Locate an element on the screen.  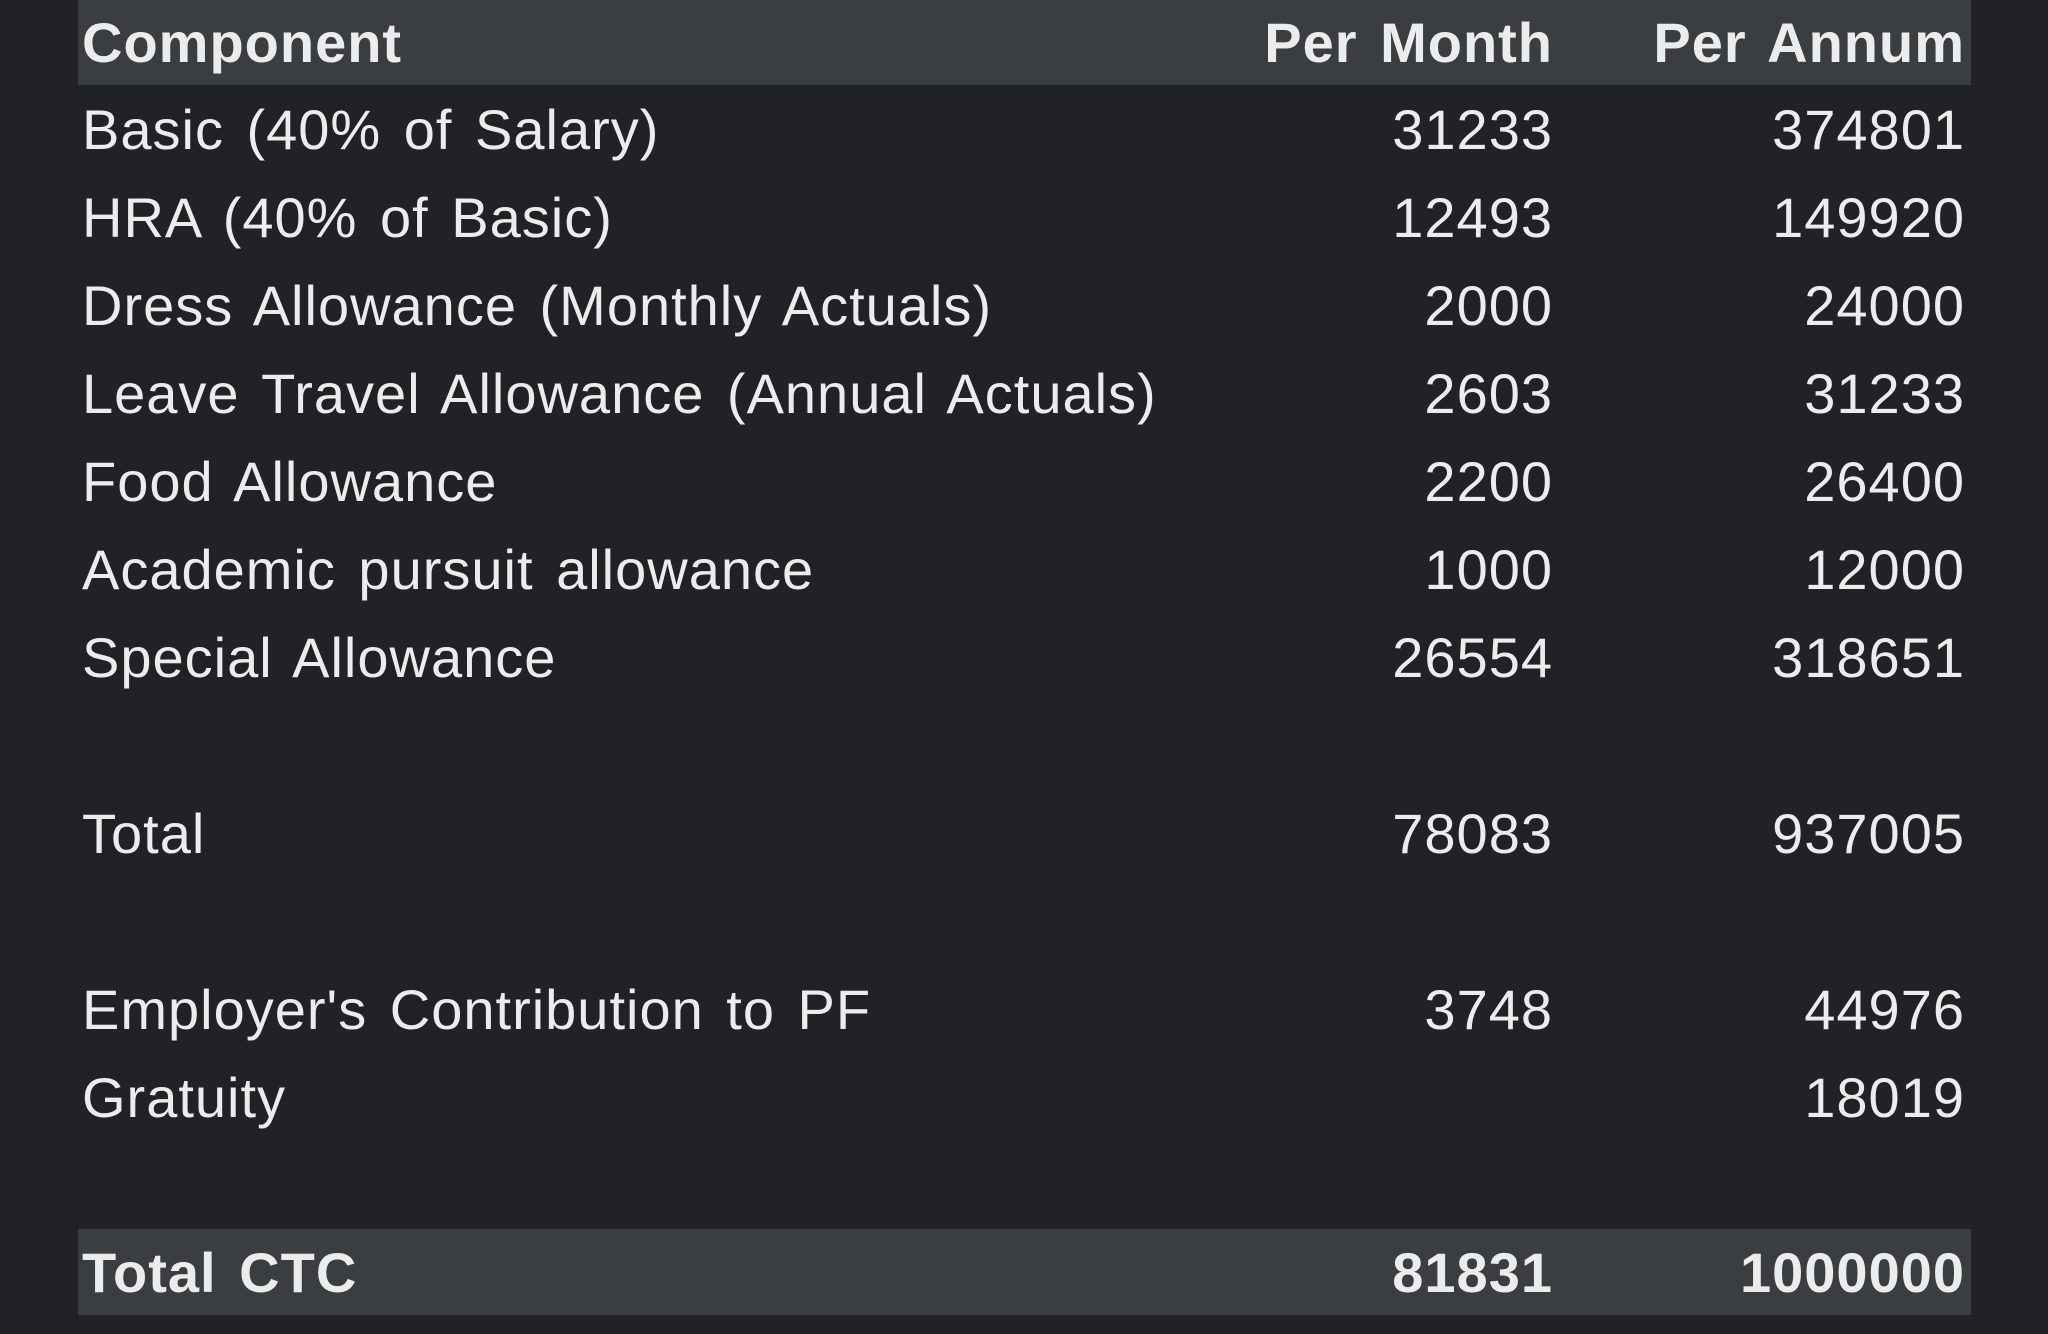
table-row: Special Allowance 26554 318651 is located at coordinates (1024, 657).